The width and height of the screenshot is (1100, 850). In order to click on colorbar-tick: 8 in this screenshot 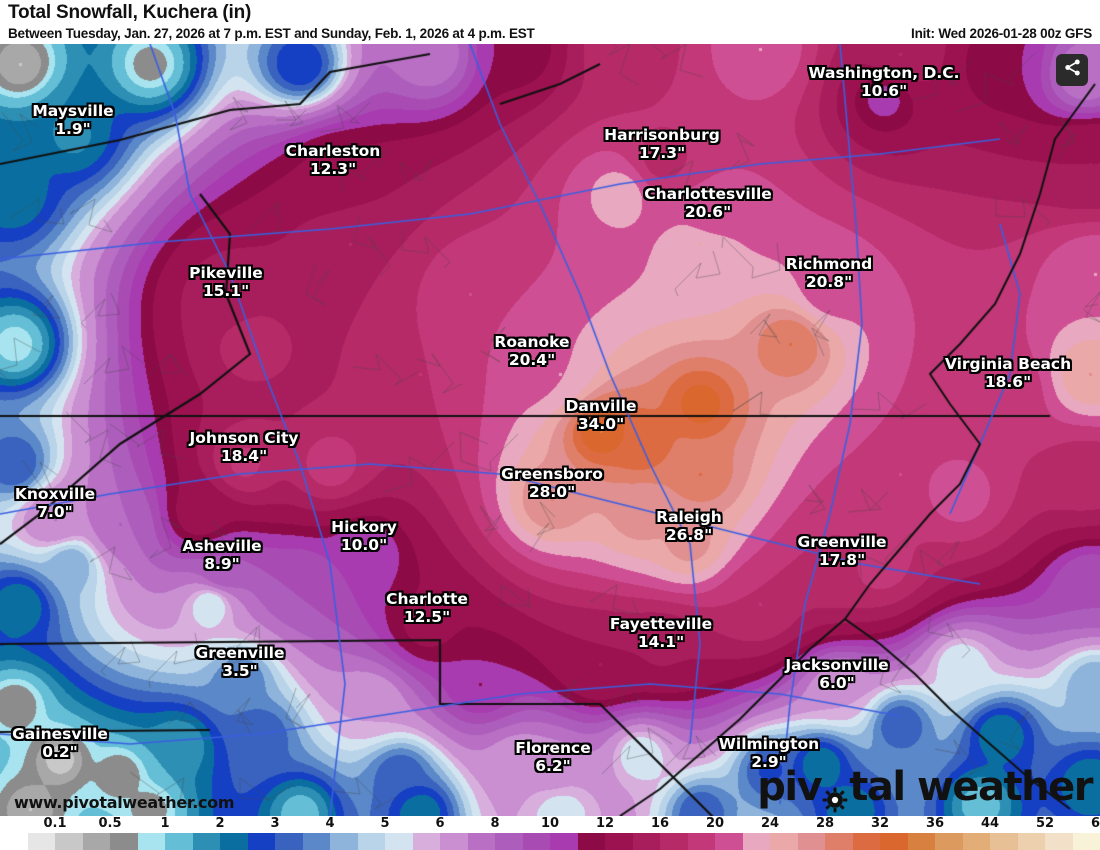, I will do `click(495, 823)`.